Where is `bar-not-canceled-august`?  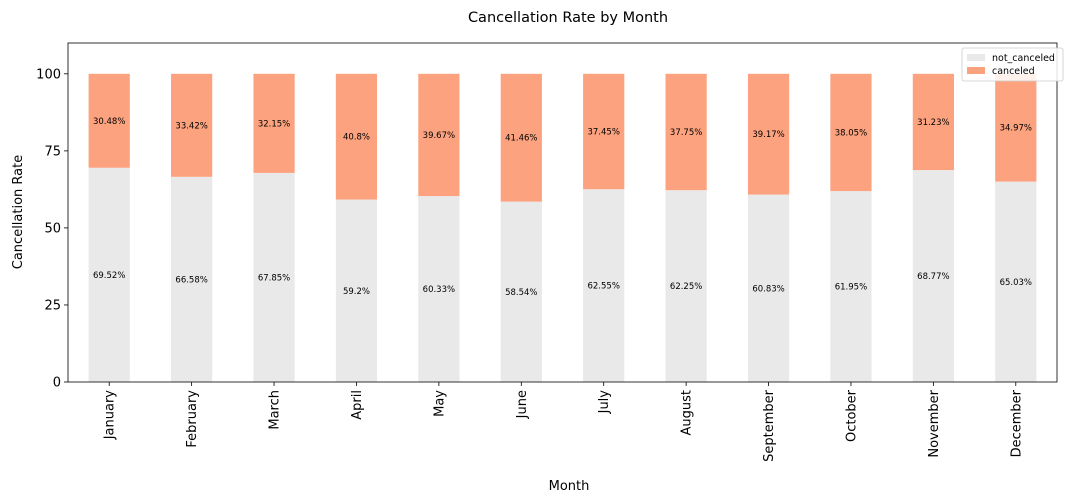 bar-not-canceled-august is located at coordinates (686, 286).